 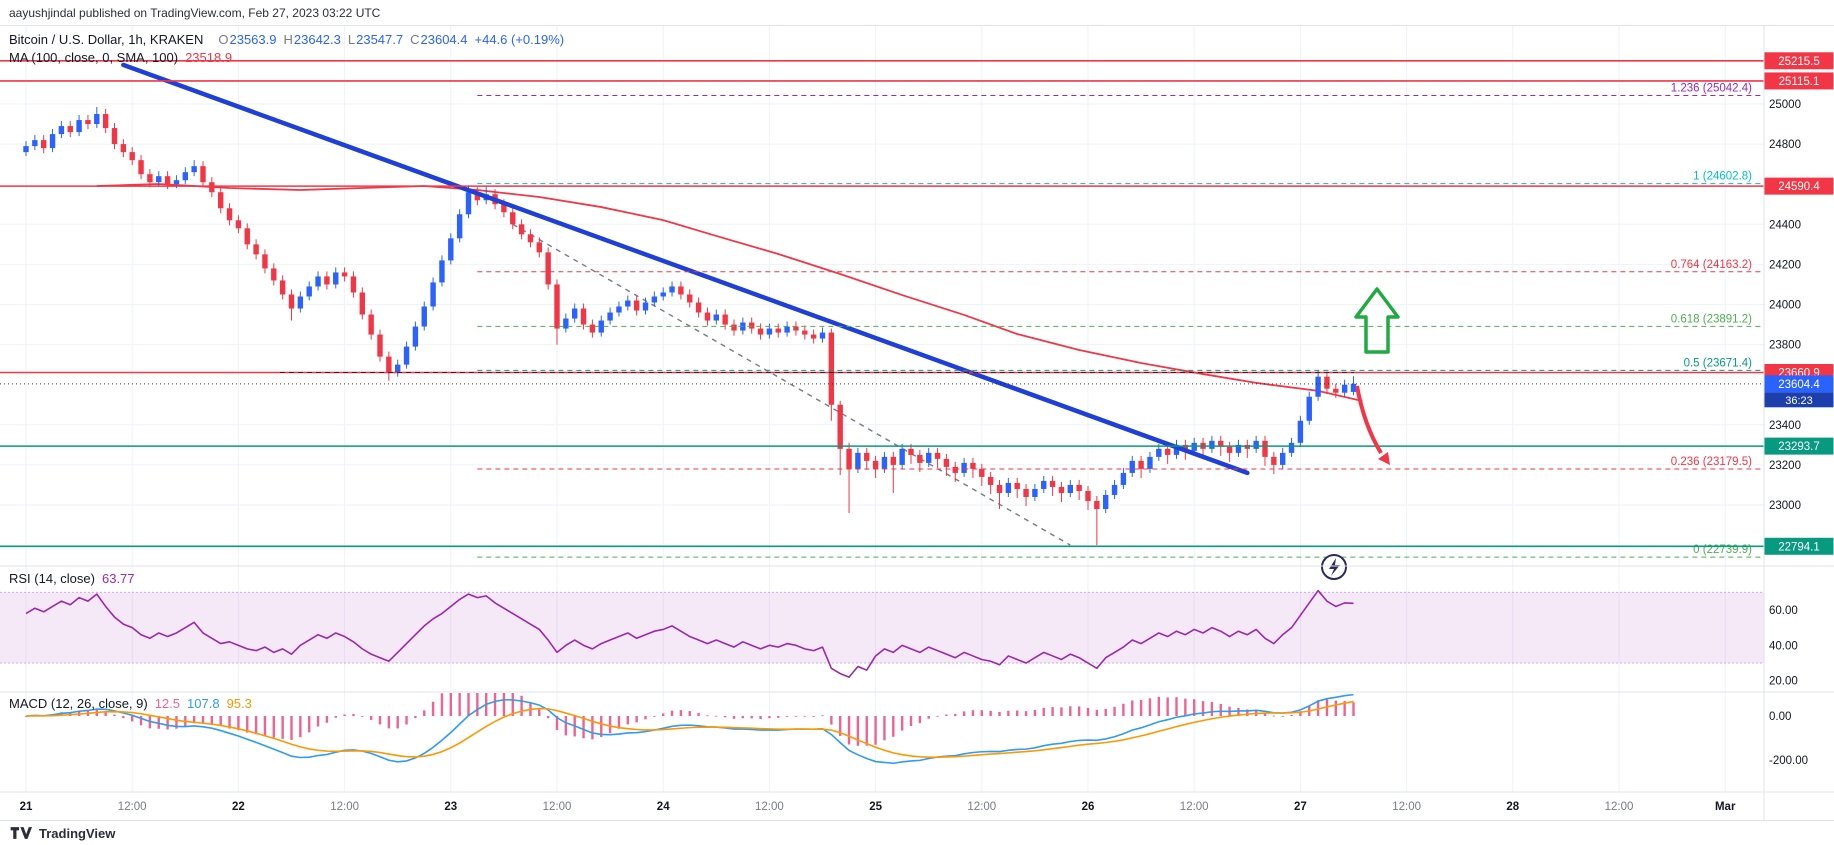 I want to click on ohlc-high-label: H, so click(x=288, y=39).